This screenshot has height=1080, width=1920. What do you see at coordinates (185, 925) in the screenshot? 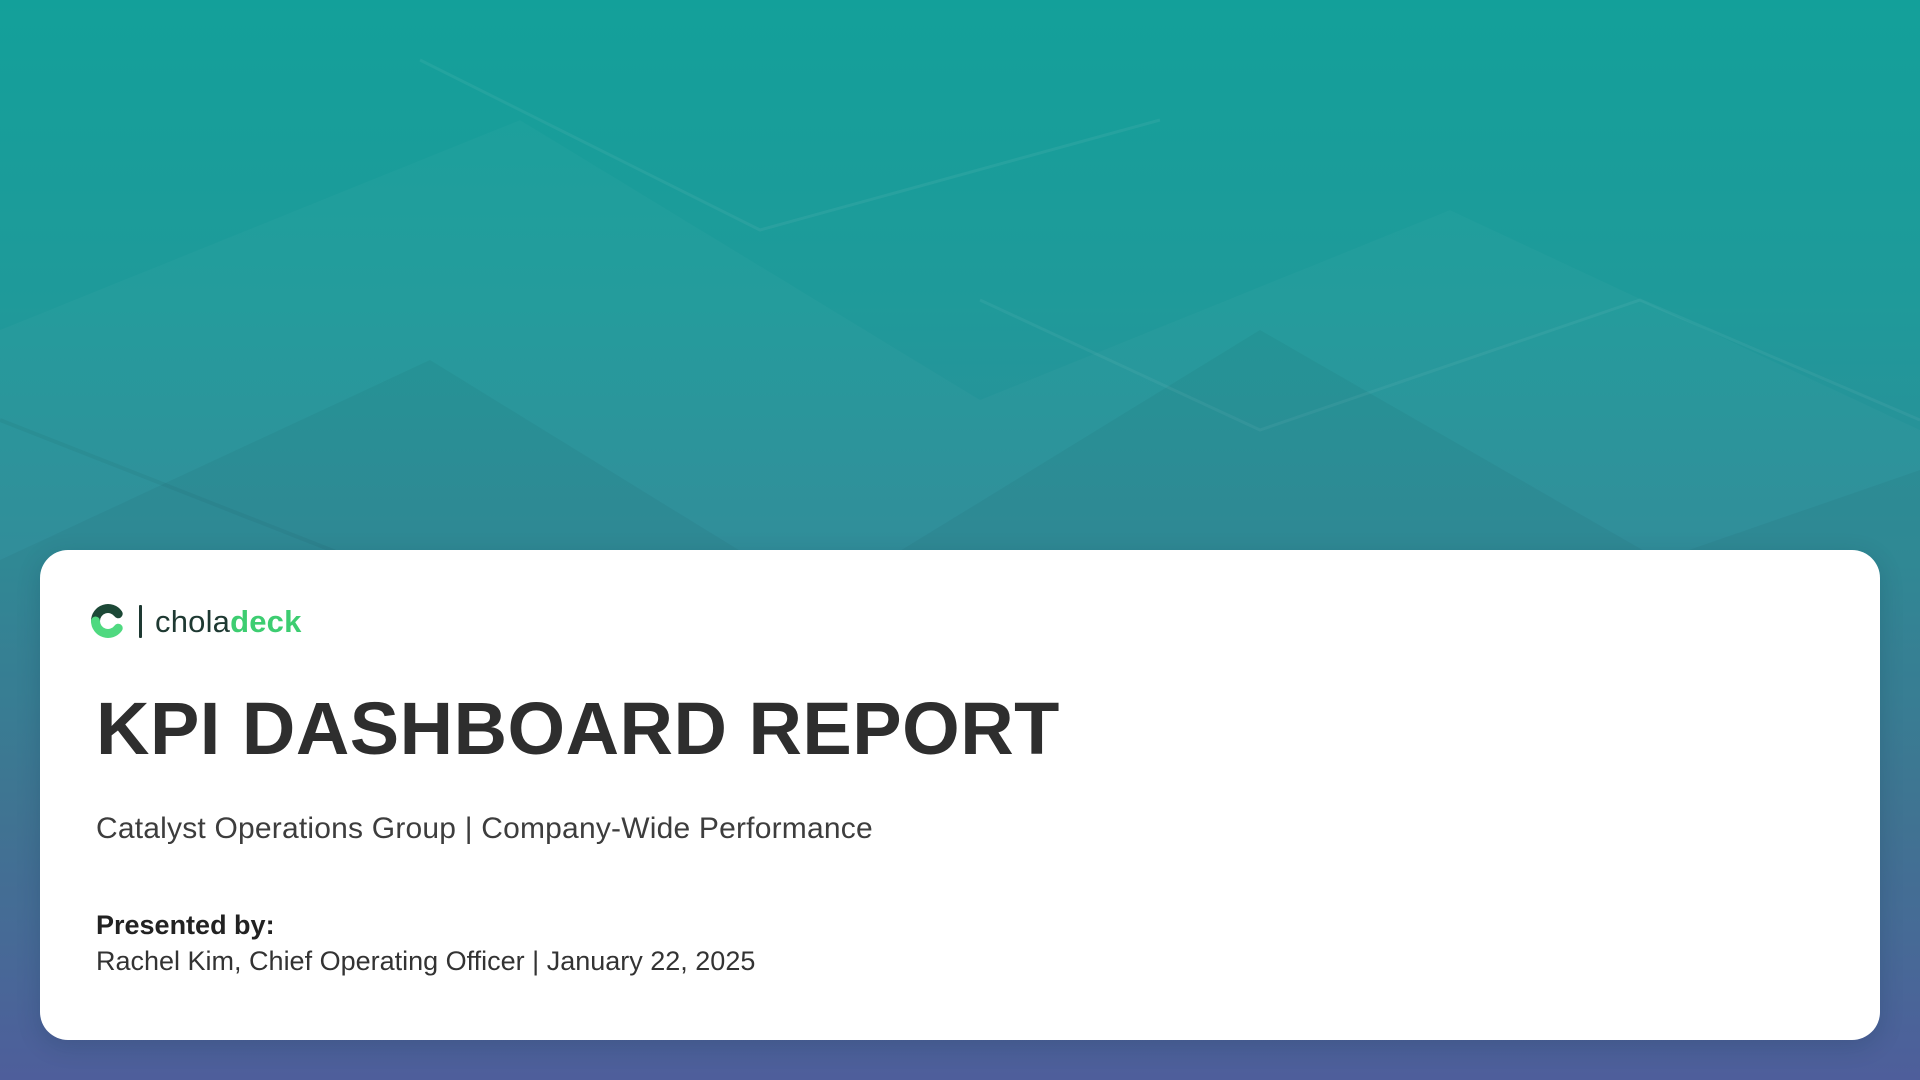
I see `presented-by-label: Presented by:` at bounding box center [185, 925].